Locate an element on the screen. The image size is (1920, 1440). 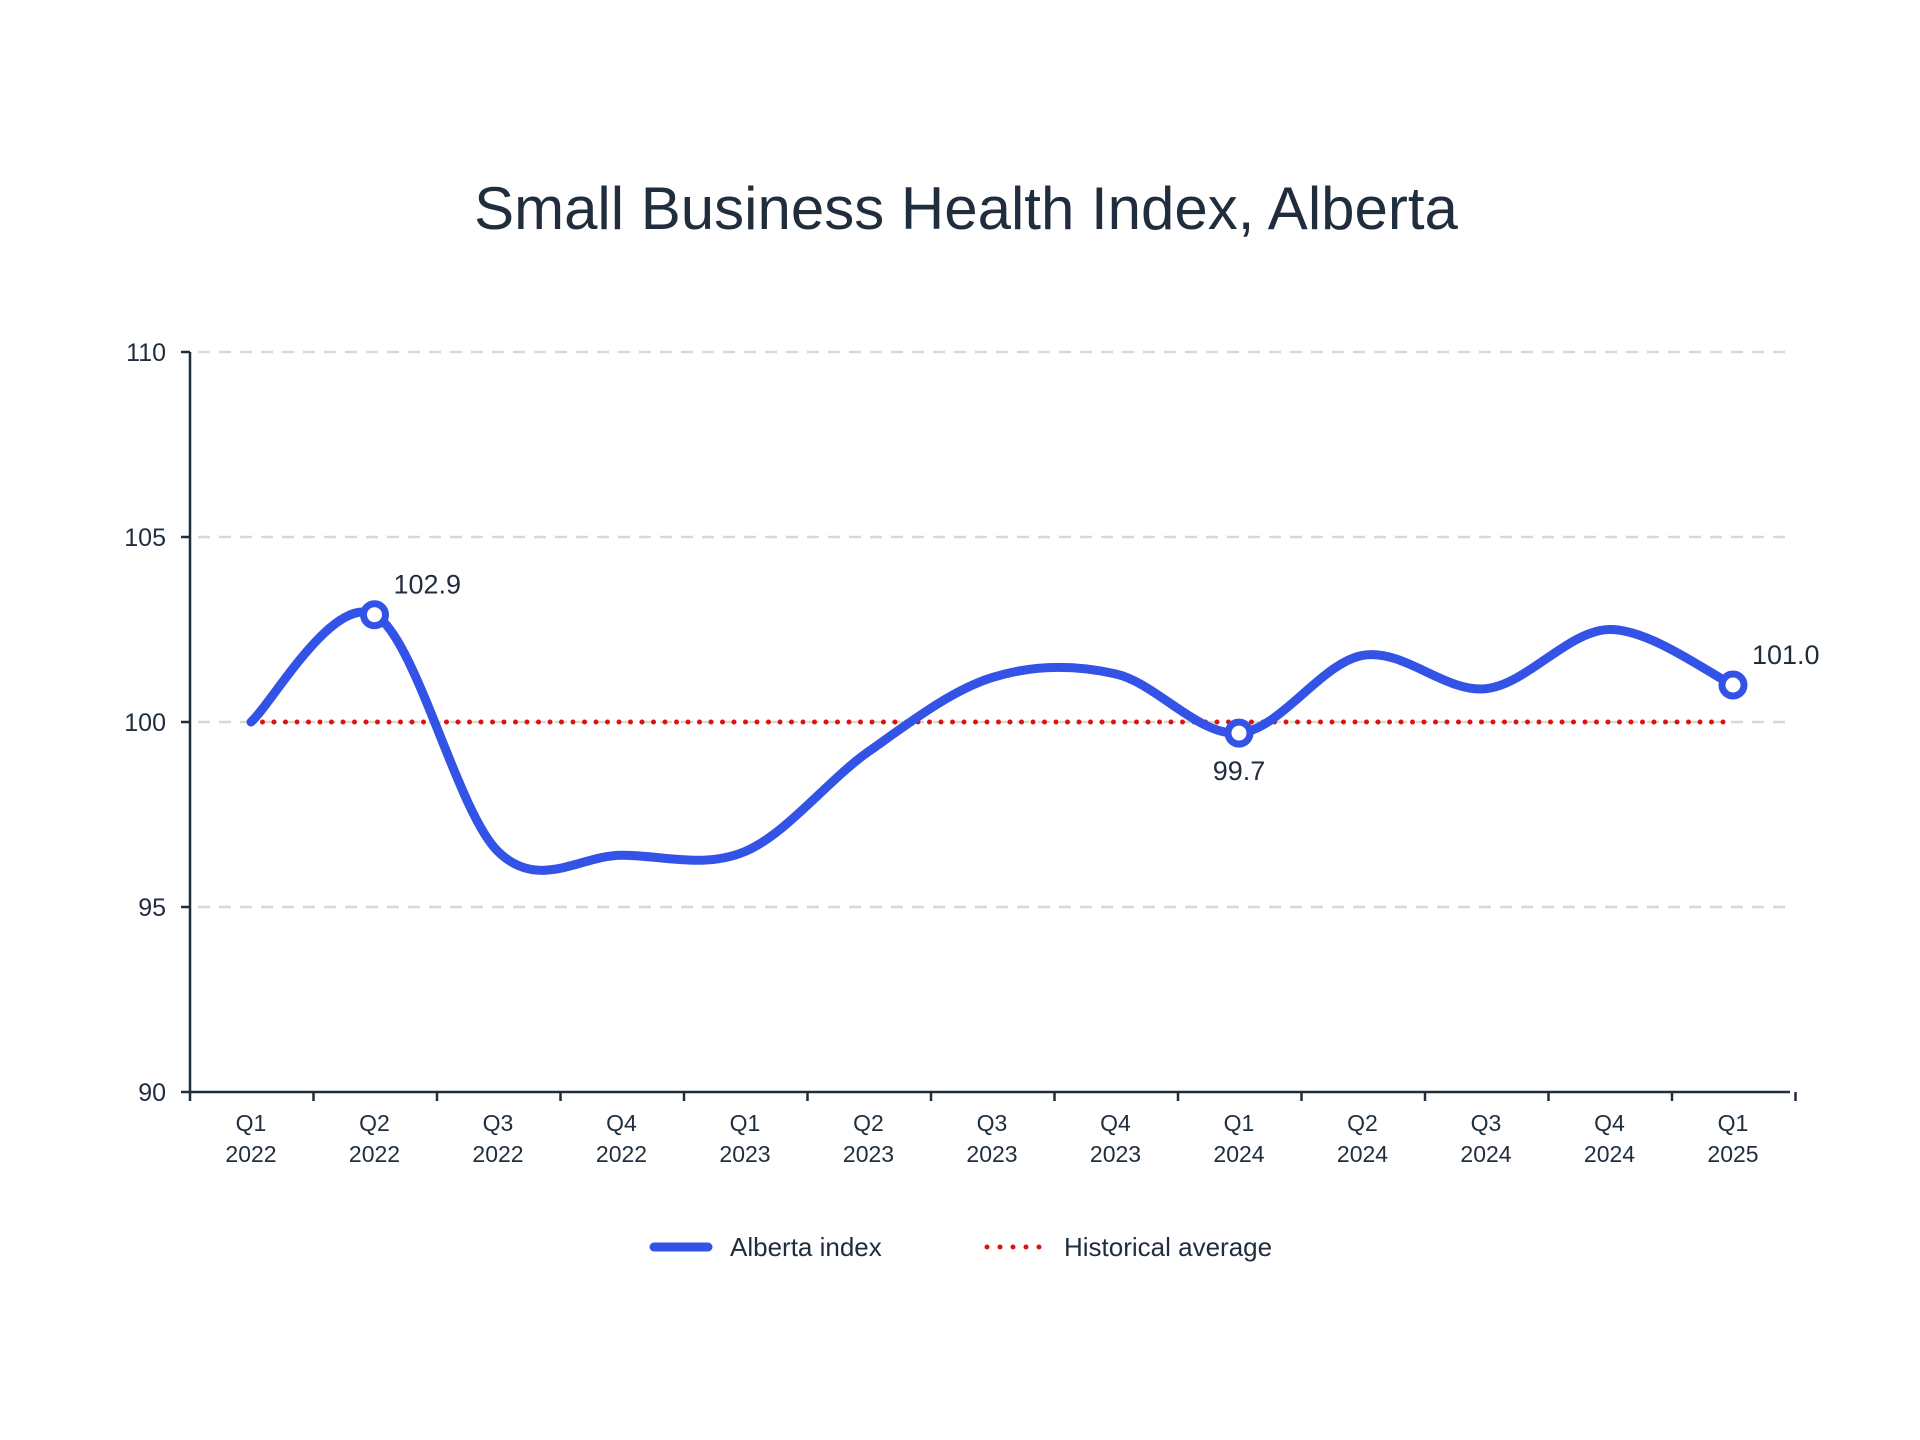
y-tick-label: 90 is located at coordinates (152, 1093).